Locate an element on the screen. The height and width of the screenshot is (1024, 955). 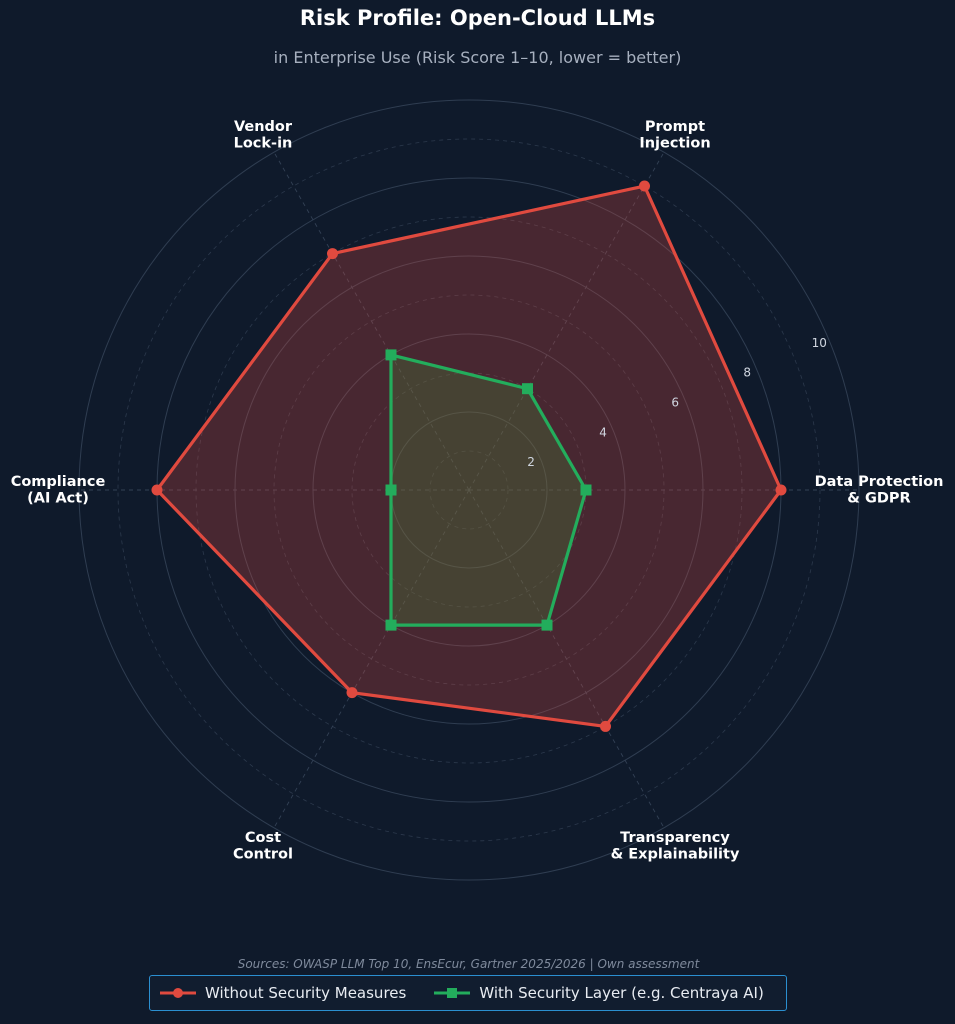
radial-tick-8: 8 is located at coordinates (747, 373).